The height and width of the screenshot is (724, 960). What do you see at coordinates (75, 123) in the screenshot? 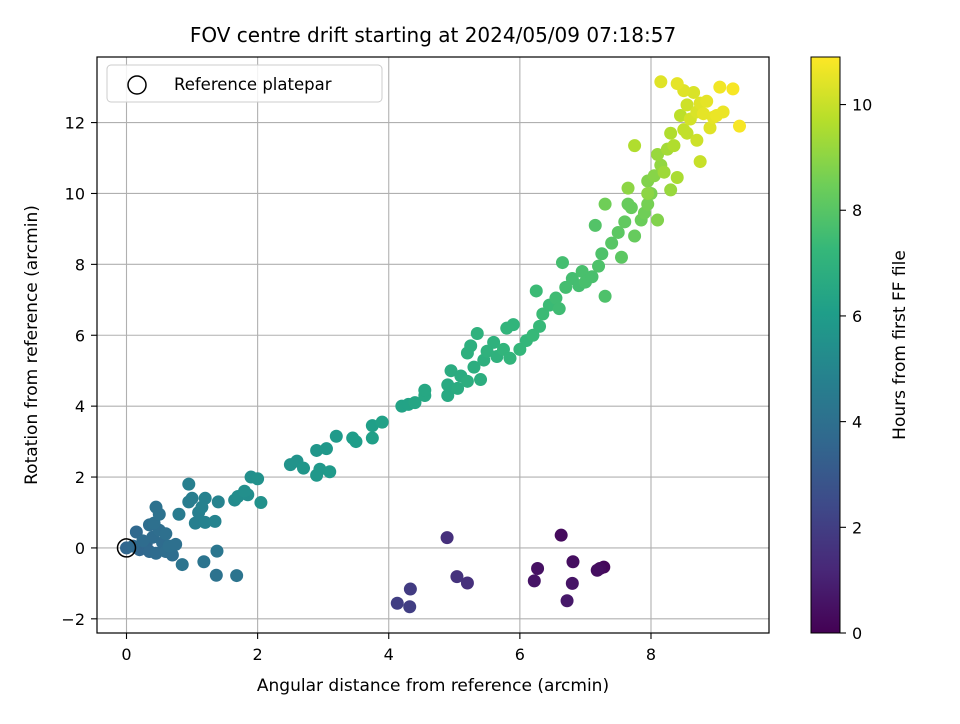
I see `y-tick-label: 12` at bounding box center [75, 123].